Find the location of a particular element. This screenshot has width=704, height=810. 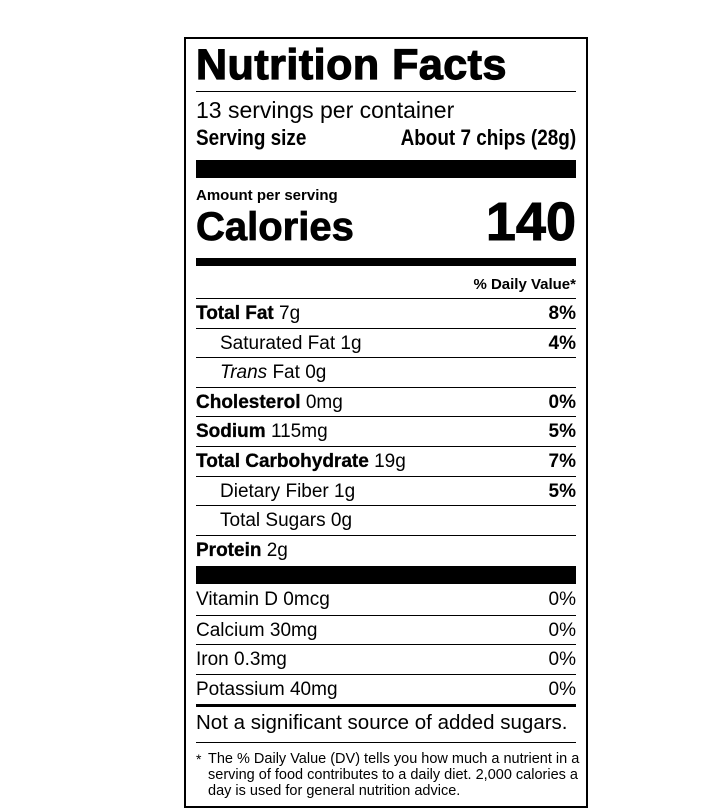

title: Nutrition Facts is located at coordinates (351, 64).